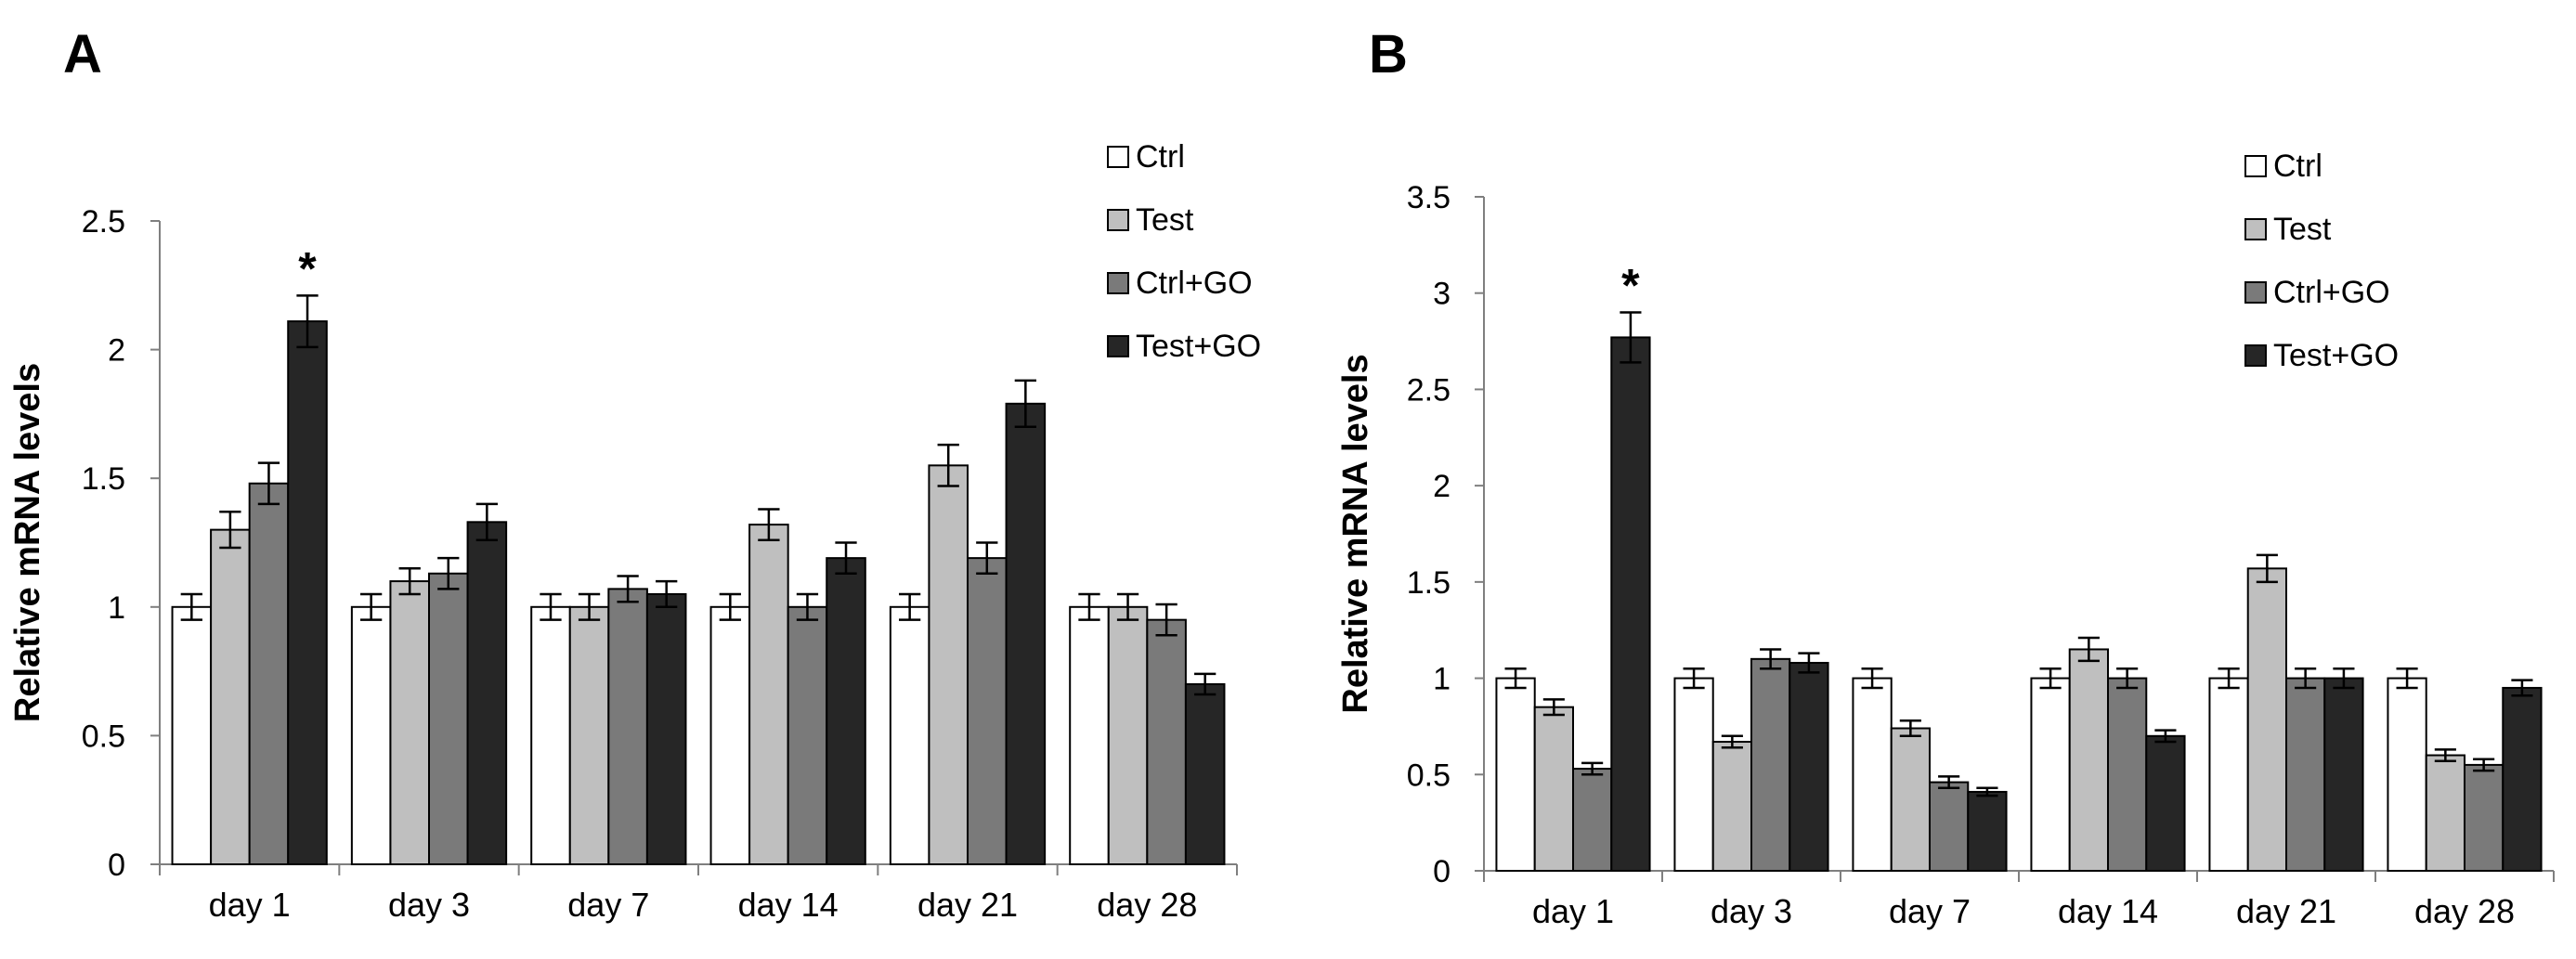 The image size is (2576, 959). Describe the element at coordinates (1429, 197) in the screenshot. I see `panel-b-y-tick-label: 3.5` at that location.